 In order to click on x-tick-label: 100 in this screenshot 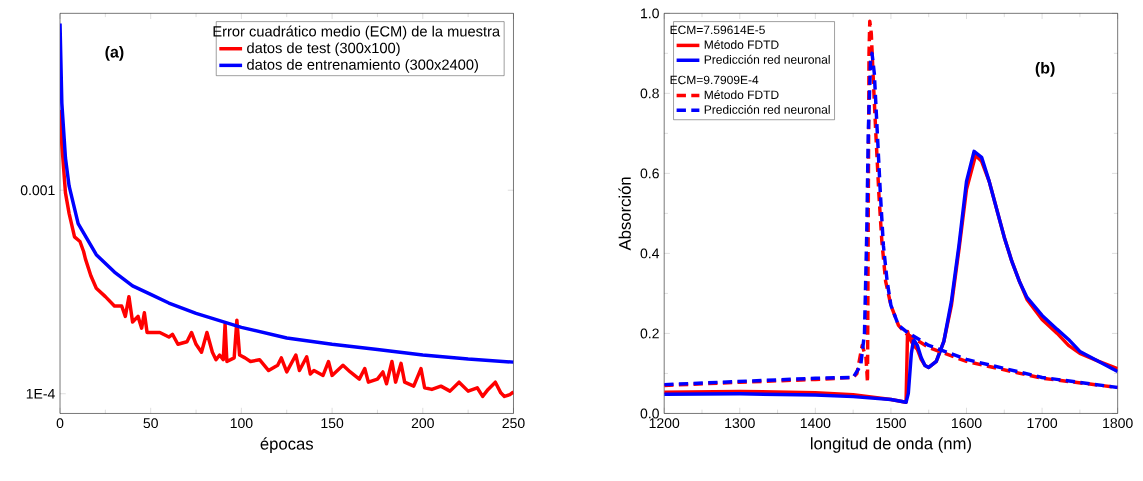, I will do `click(241, 422)`.